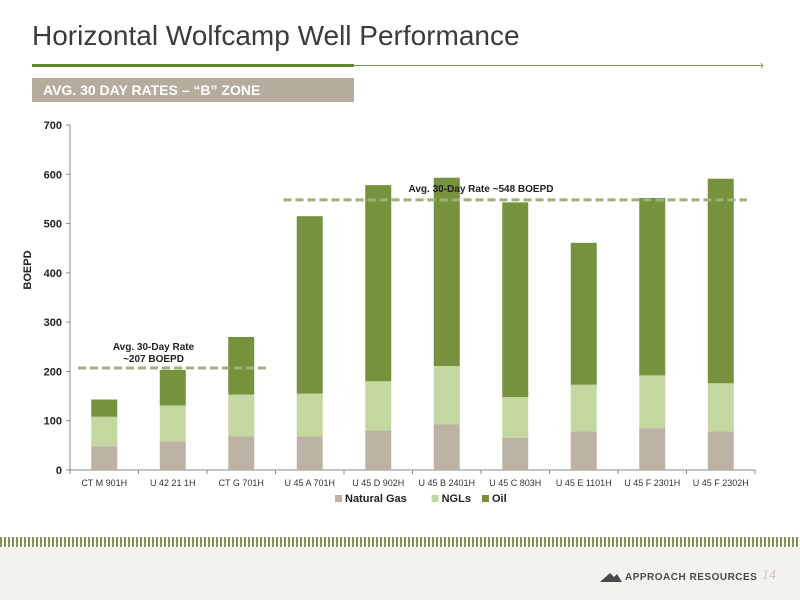 Image resolution: width=800 pixels, height=600 pixels. What do you see at coordinates (721, 483) in the screenshot?
I see `x-tick-label: U 45 F 2302H` at bounding box center [721, 483].